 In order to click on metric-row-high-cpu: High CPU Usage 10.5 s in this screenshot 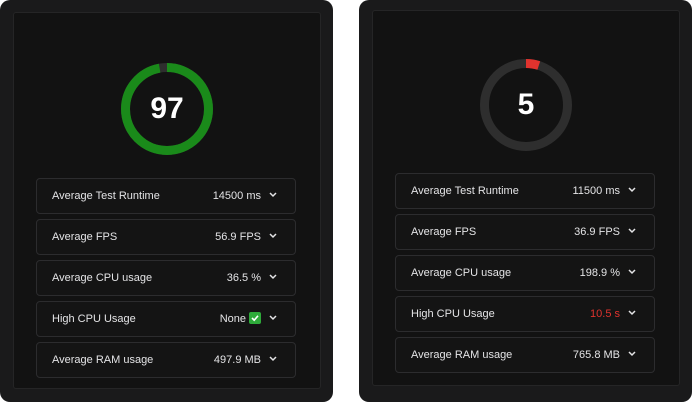, I will do `click(525, 314)`.